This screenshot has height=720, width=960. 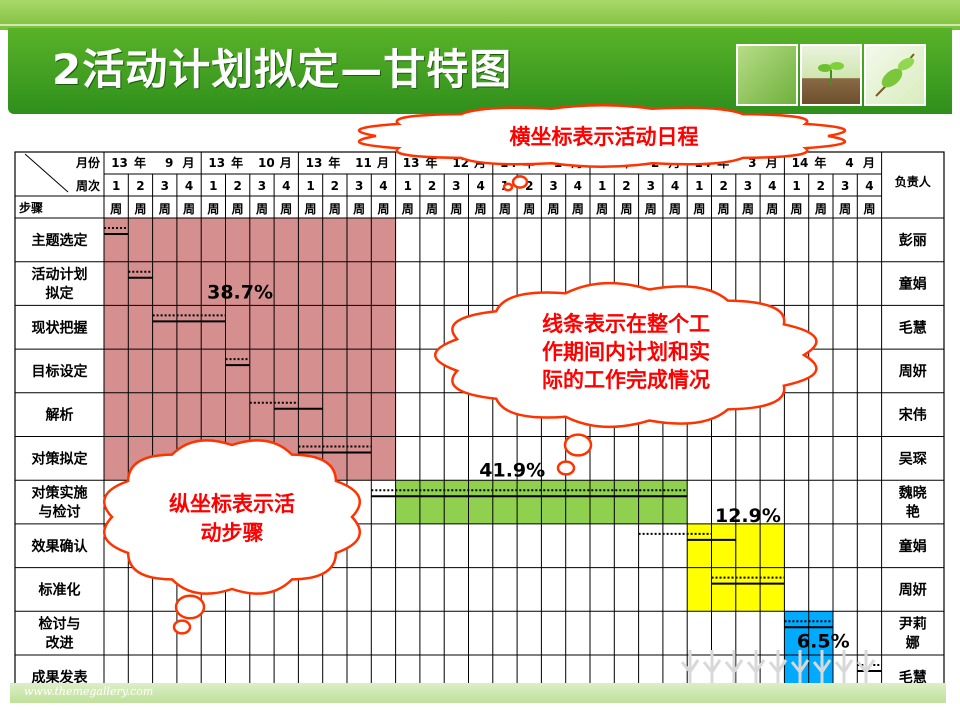 What do you see at coordinates (626, 352) in the screenshot?
I see `callout-text-middle: 作期间内计划和实` at bounding box center [626, 352].